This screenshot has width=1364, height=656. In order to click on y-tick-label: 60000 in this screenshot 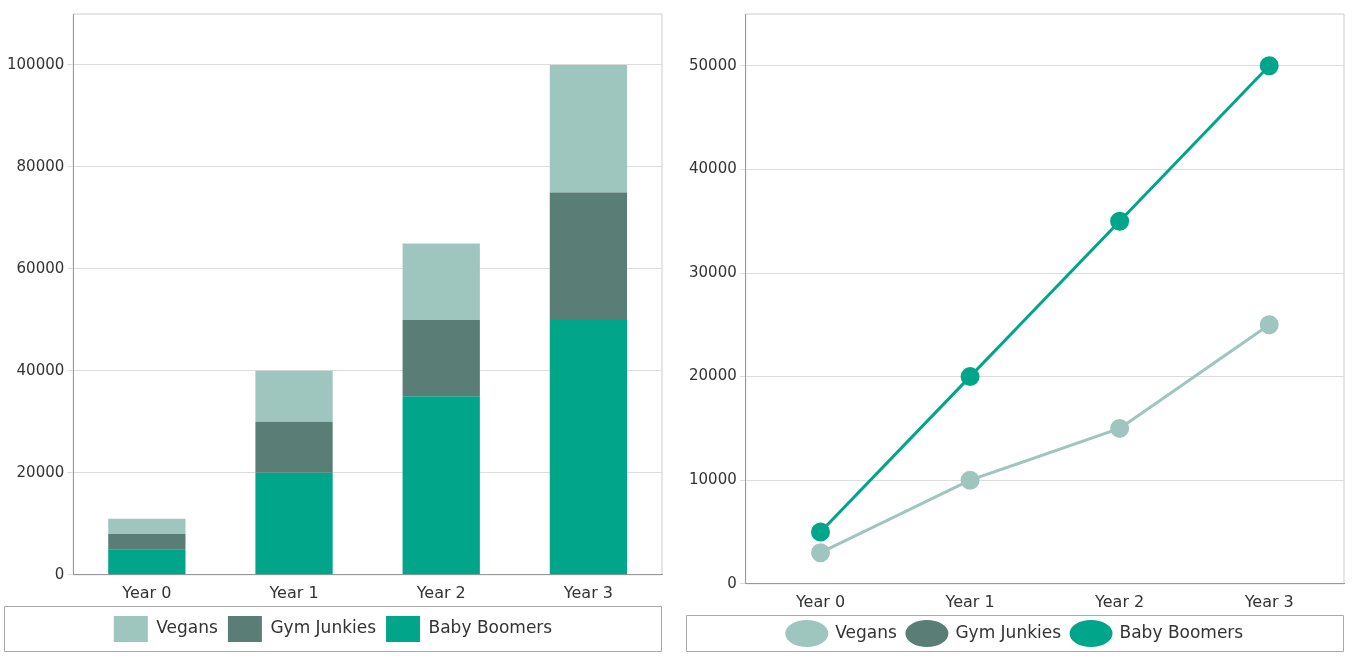, I will do `click(40, 267)`.